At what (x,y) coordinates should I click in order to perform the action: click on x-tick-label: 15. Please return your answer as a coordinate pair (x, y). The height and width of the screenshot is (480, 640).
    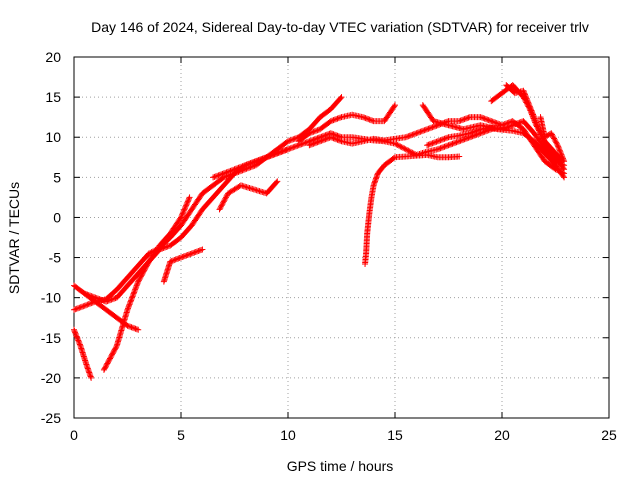
    Looking at the image, I should click on (395, 435).